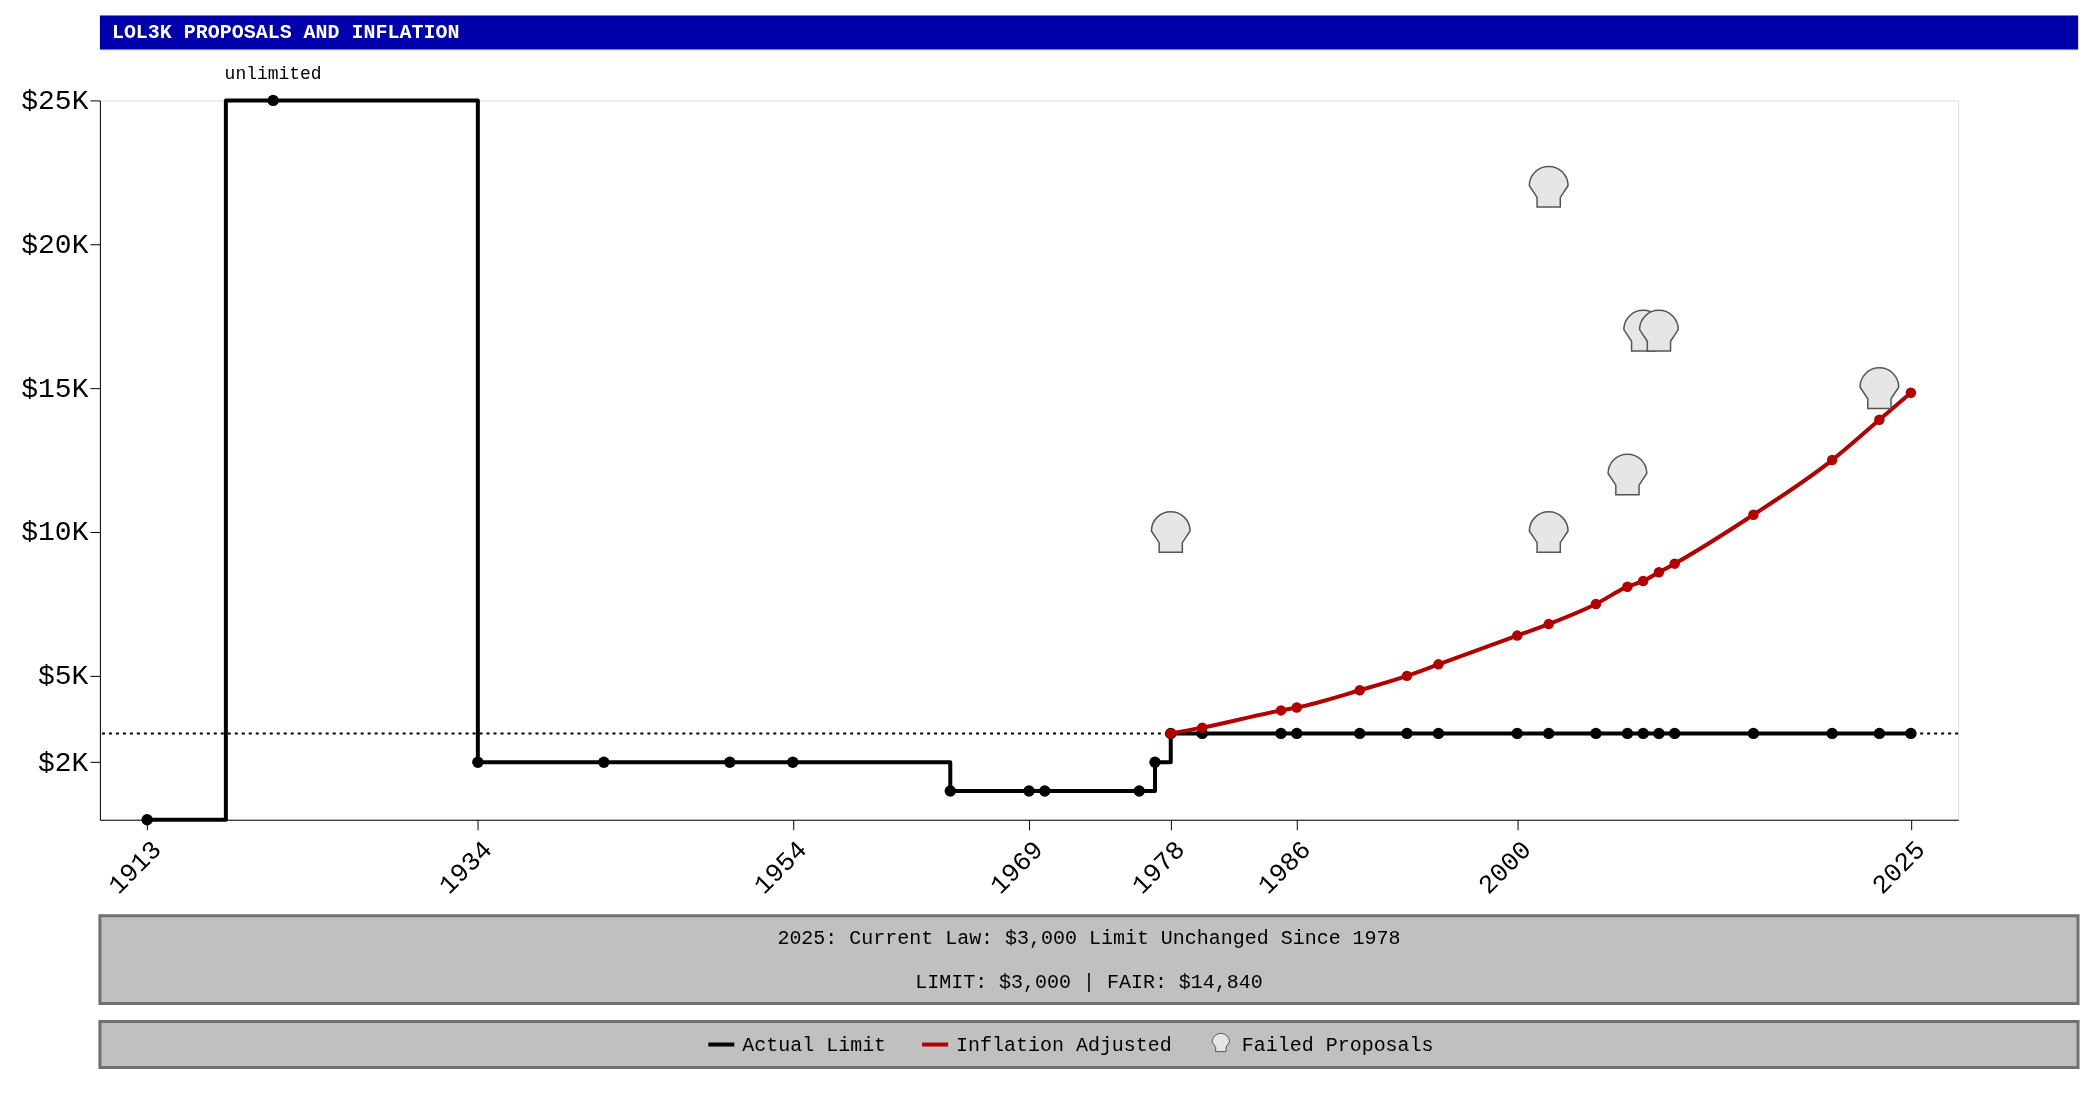 Image resolution: width=2100 pixels, height=1104 pixels. What do you see at coordinates (63, 763) in the screenshot?
I see `y-tick-label: $2K` at bounding box center [63, 763].